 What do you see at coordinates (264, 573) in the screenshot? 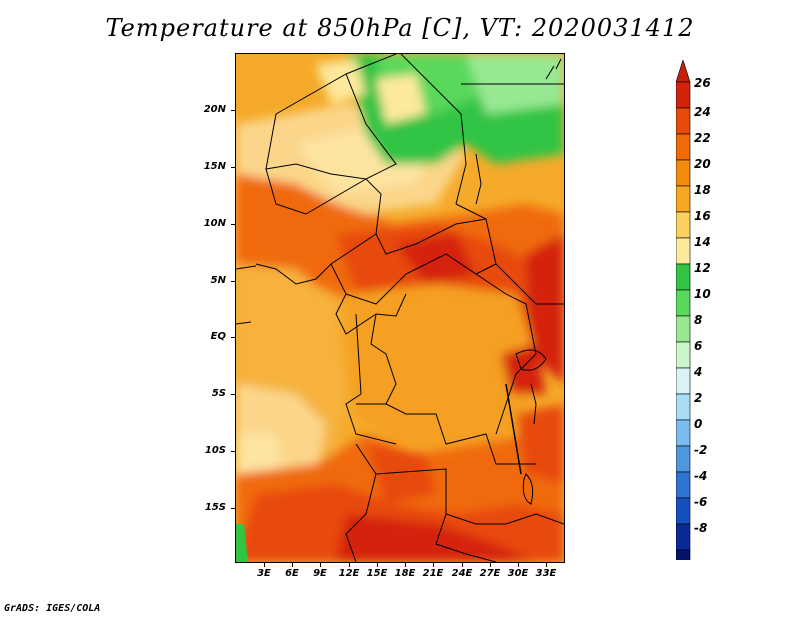
I see `lon-label-3e: 3E` at bounding box center [264, 573].